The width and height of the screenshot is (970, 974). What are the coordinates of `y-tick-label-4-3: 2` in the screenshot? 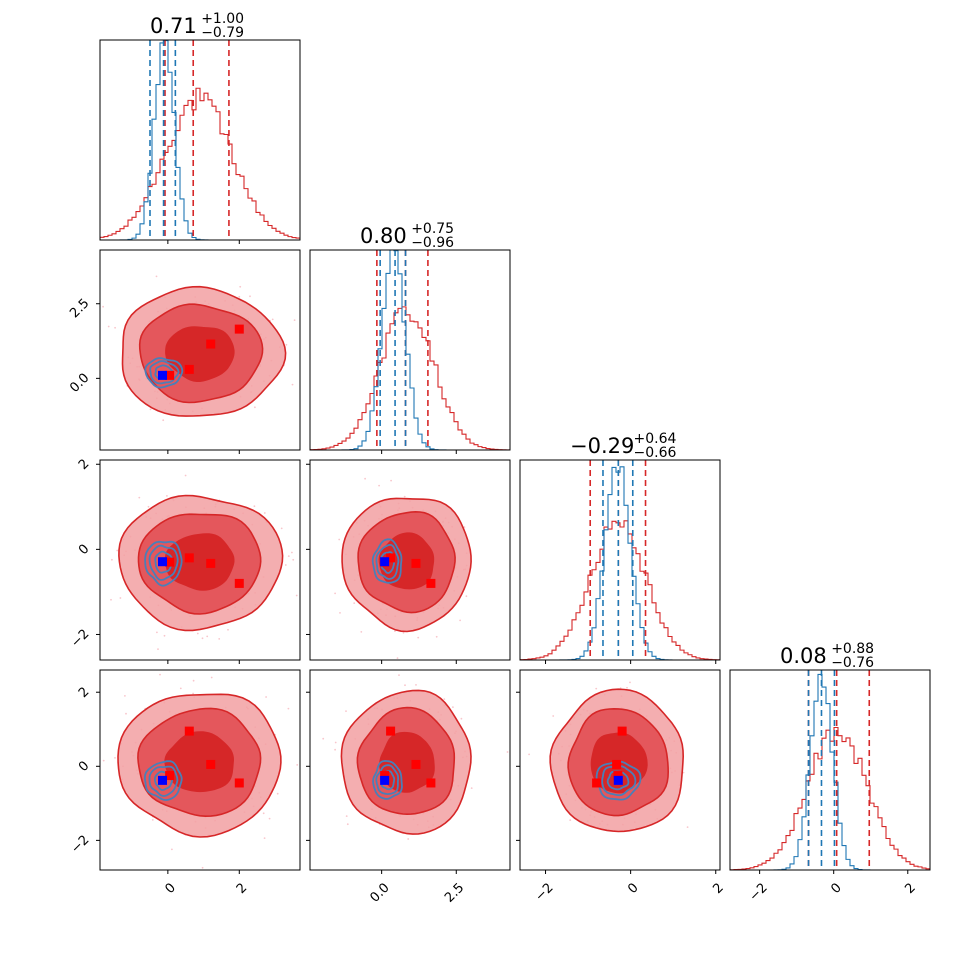 It's located at (84, 692).